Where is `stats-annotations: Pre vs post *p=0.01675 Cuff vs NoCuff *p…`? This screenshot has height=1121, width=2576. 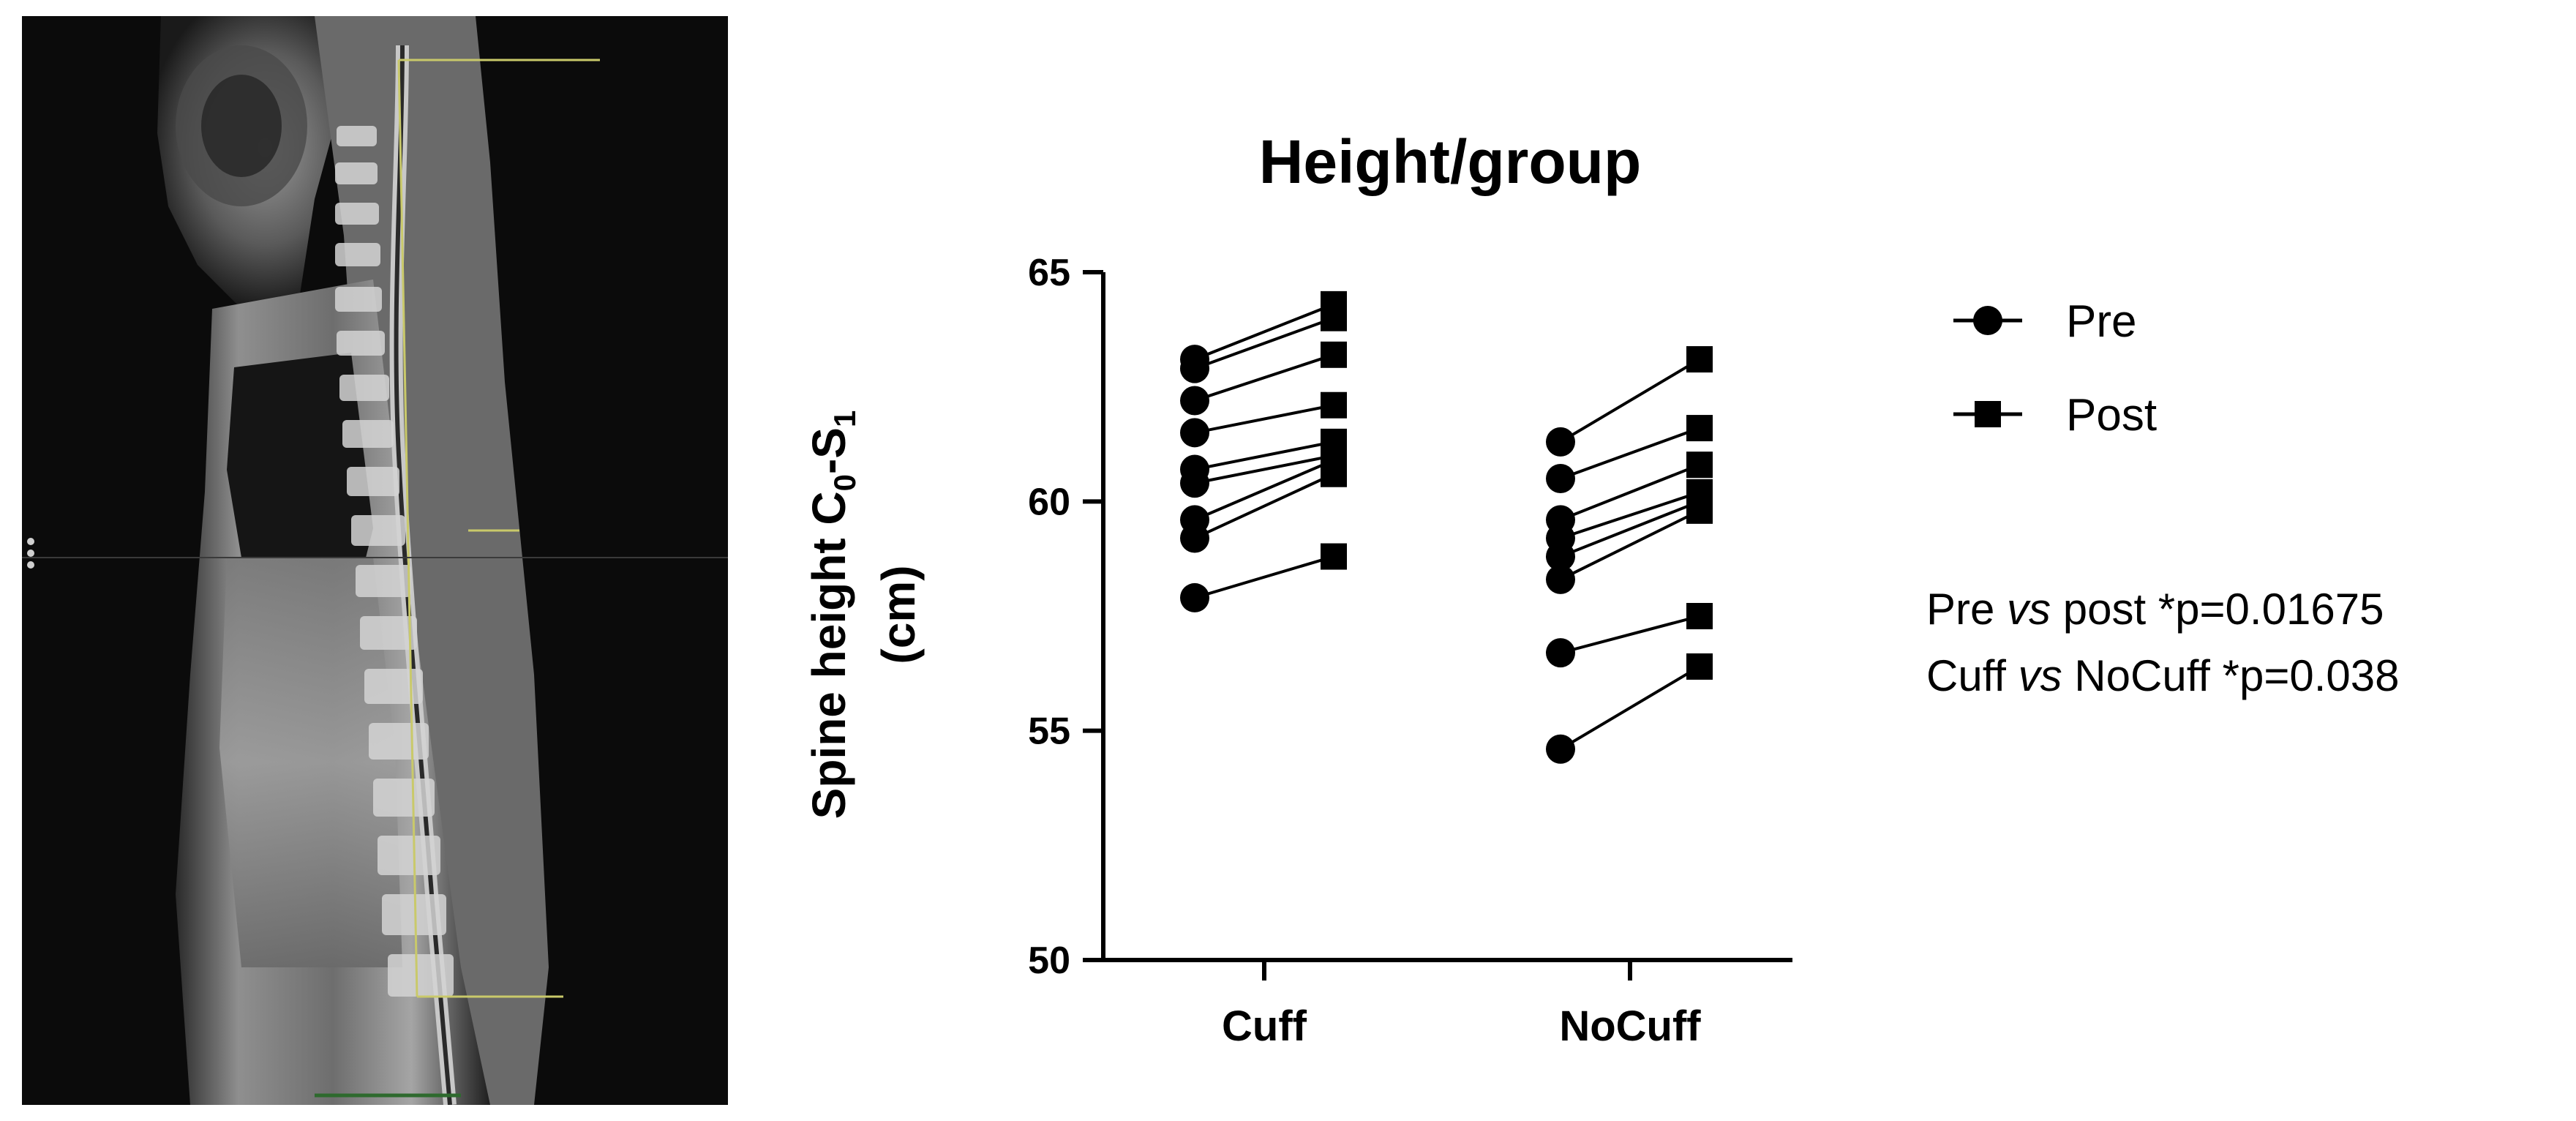
stats-annotations: Pre vs post *p=0.01675 Cuff vs NoCuff *p… is located at coordinates (2163, 642).